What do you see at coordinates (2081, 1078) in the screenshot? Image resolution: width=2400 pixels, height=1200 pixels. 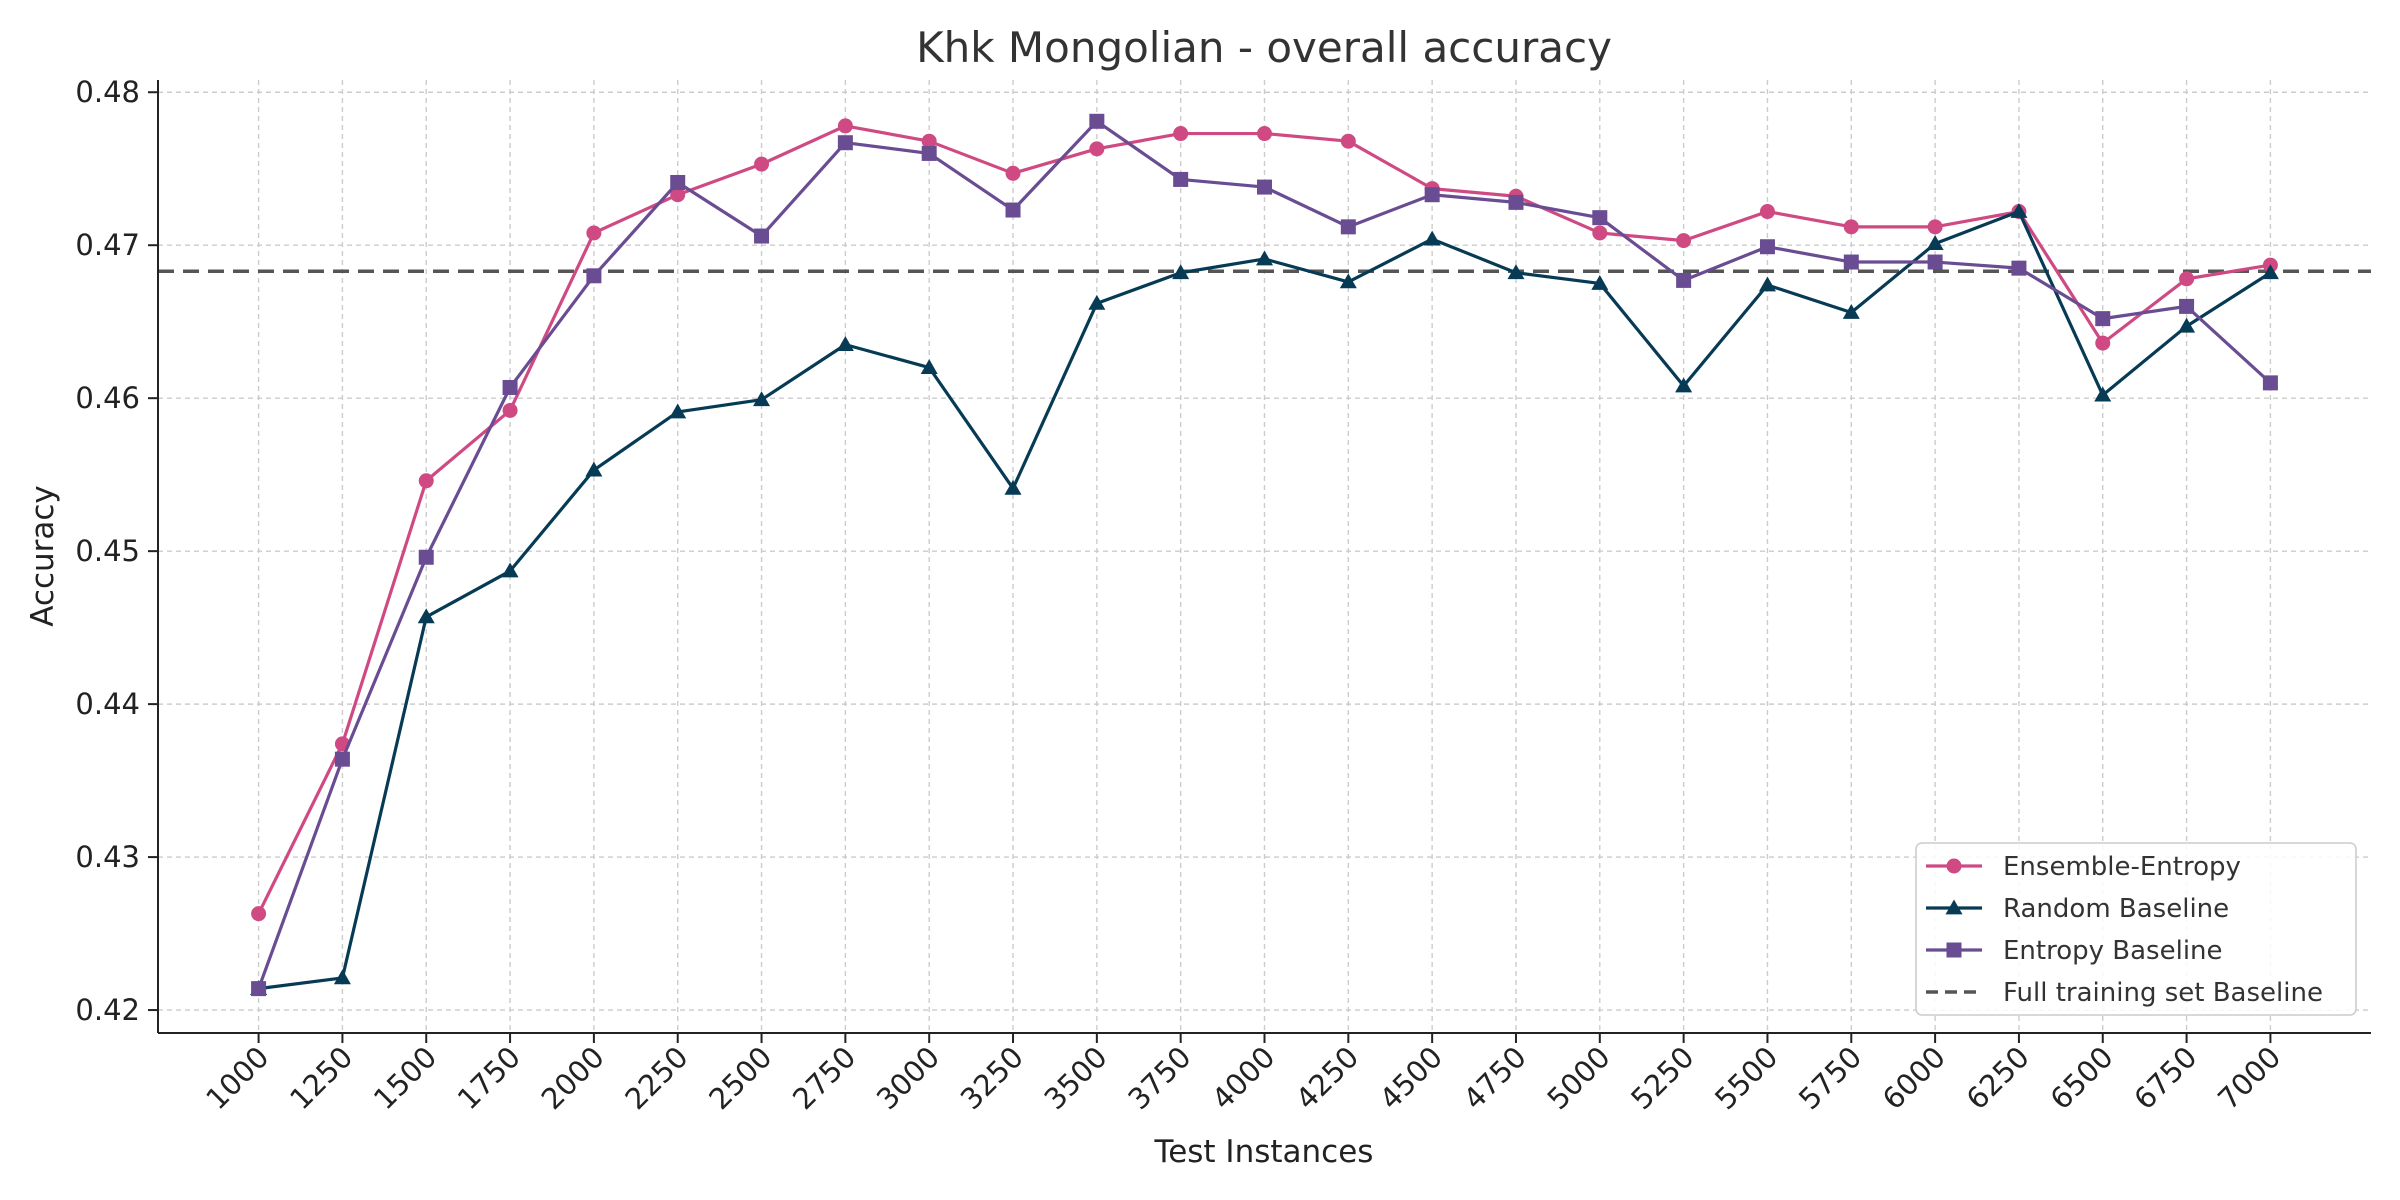 I see `x-tick-label: 6500` at bounding box center [2081, 1078].